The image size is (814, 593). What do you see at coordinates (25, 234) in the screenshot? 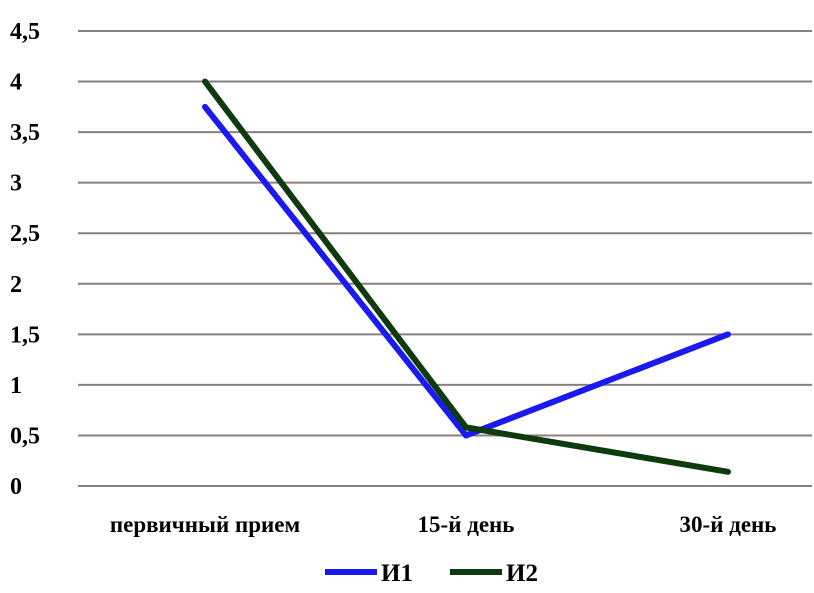
I see `y-tick-label: 2,5` at bounding box center [25, 234].